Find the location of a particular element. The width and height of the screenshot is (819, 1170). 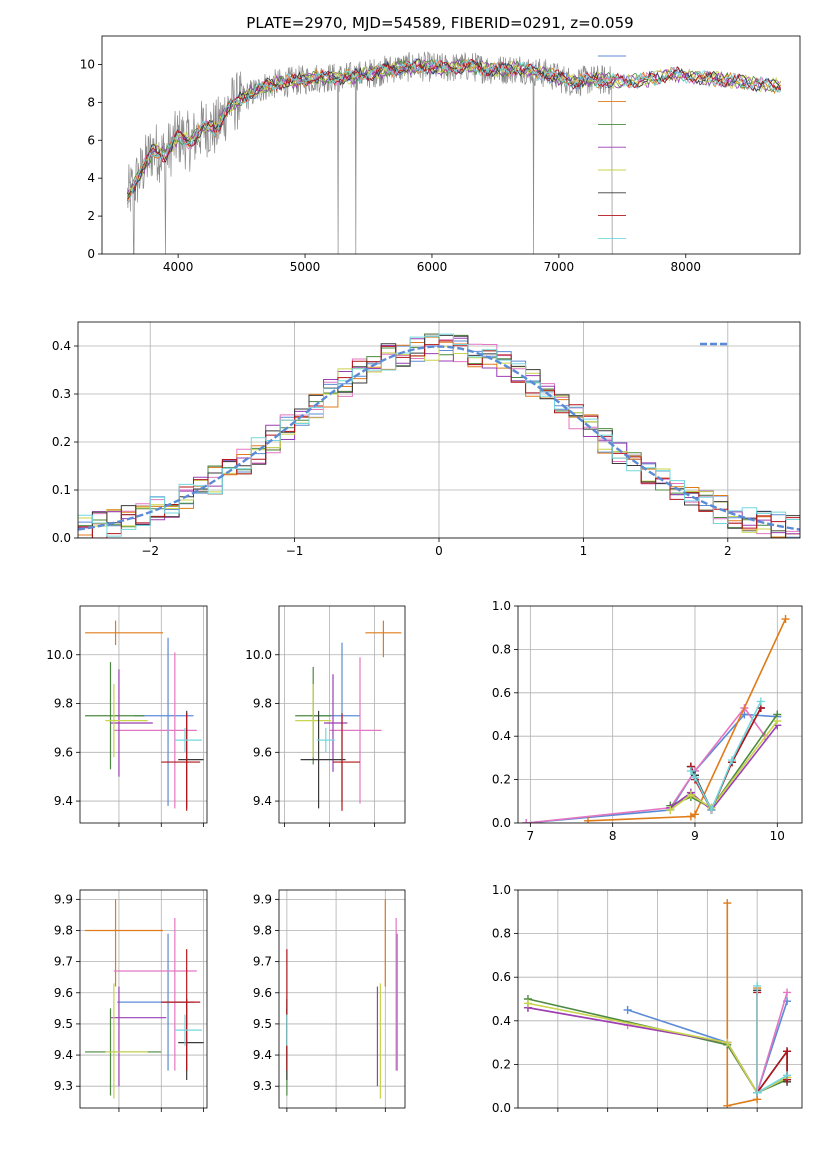

x-tick-label: 5000 is located at coordinates (305, 267).